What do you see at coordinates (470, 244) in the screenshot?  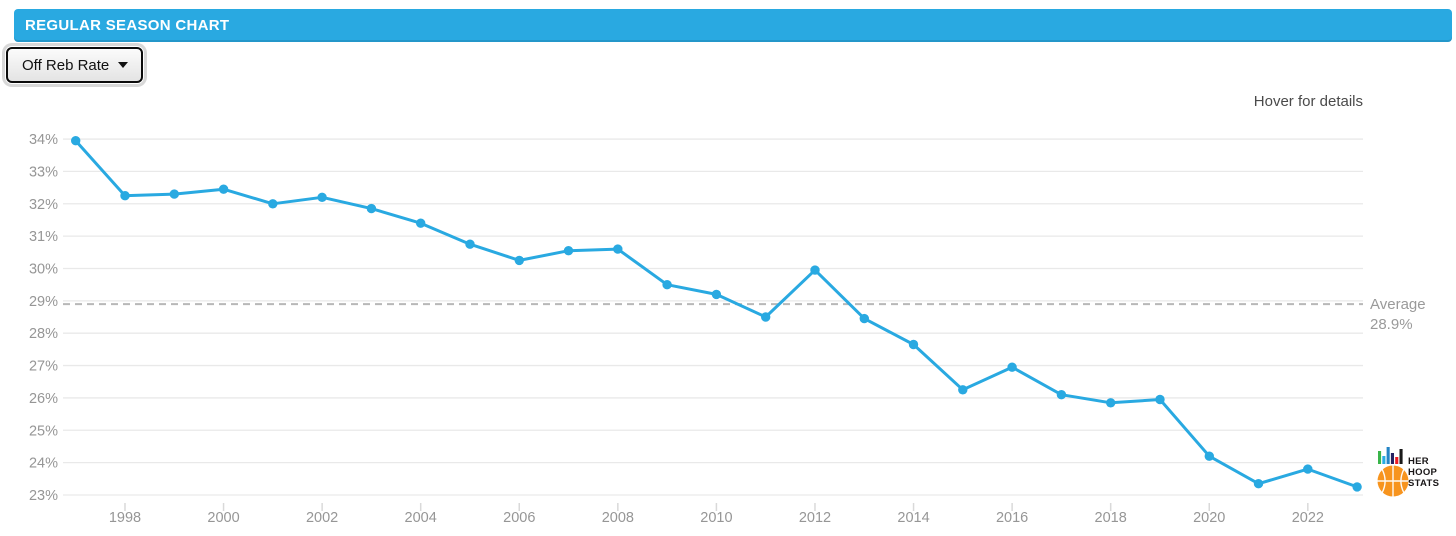 I see `data-point-2005` at bounding box center [470, 244].